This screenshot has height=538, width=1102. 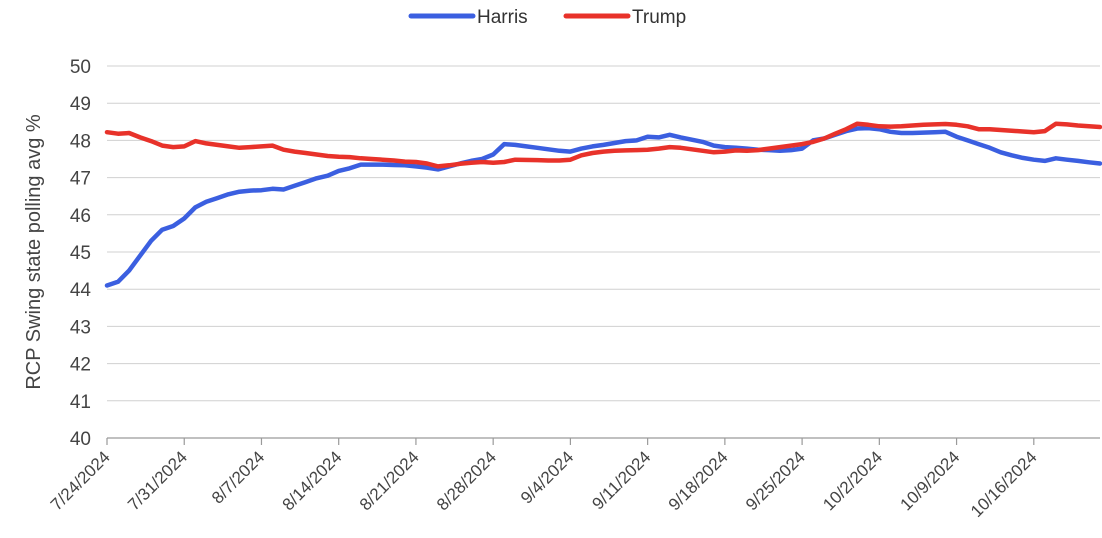 I want to click on x-tick-label: 10/9/2024, so click(x=929, y=480).